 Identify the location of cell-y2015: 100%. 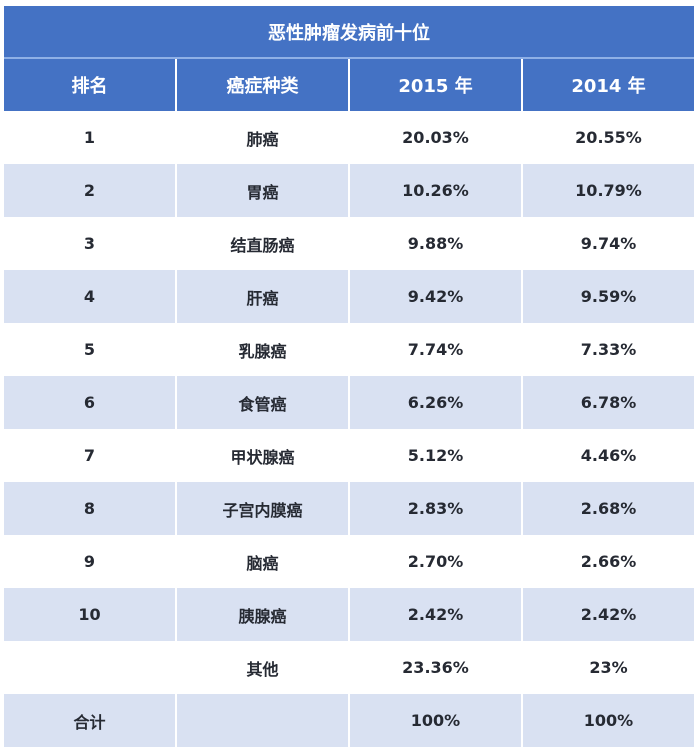
(435, 720).